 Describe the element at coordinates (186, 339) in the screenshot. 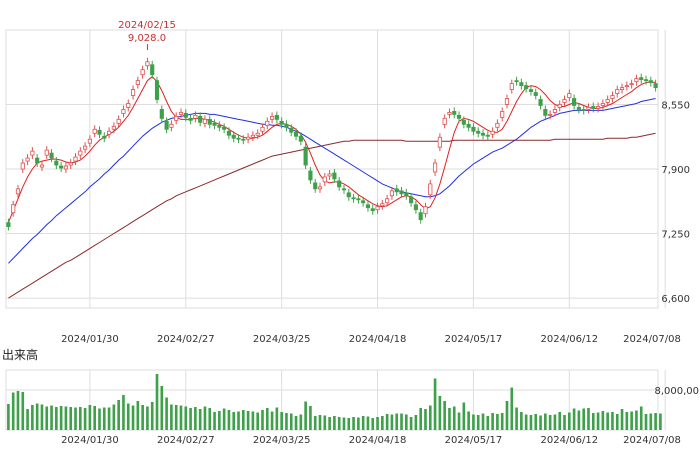

I see `price-x-tick-label: 2024/02/27` at that location.